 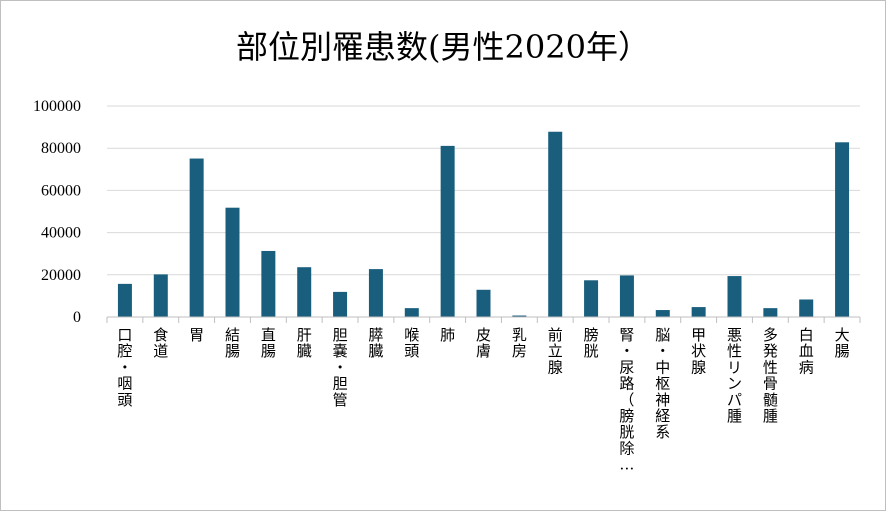 What do you see at coordinates (160, 335) in the screenshot?
I see `svg-text: 食` at bounding box center [160, 335].